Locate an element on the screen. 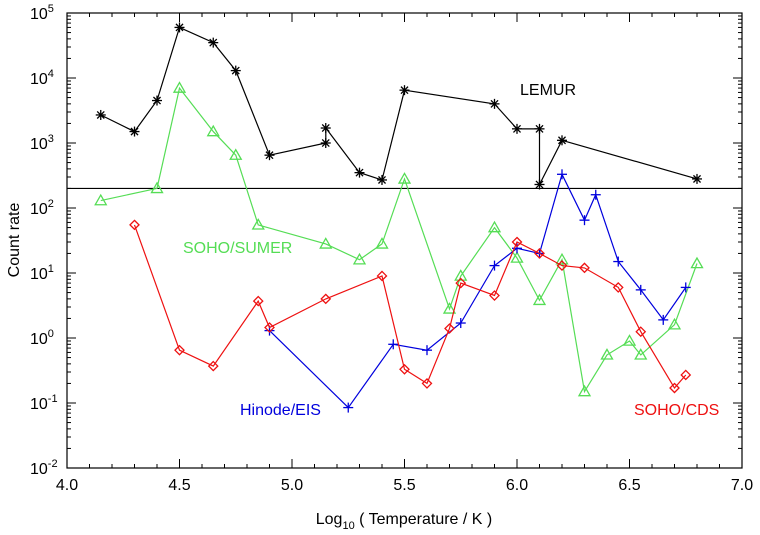  x-tick-label: 5.5 is located at coordinates (404, 485).